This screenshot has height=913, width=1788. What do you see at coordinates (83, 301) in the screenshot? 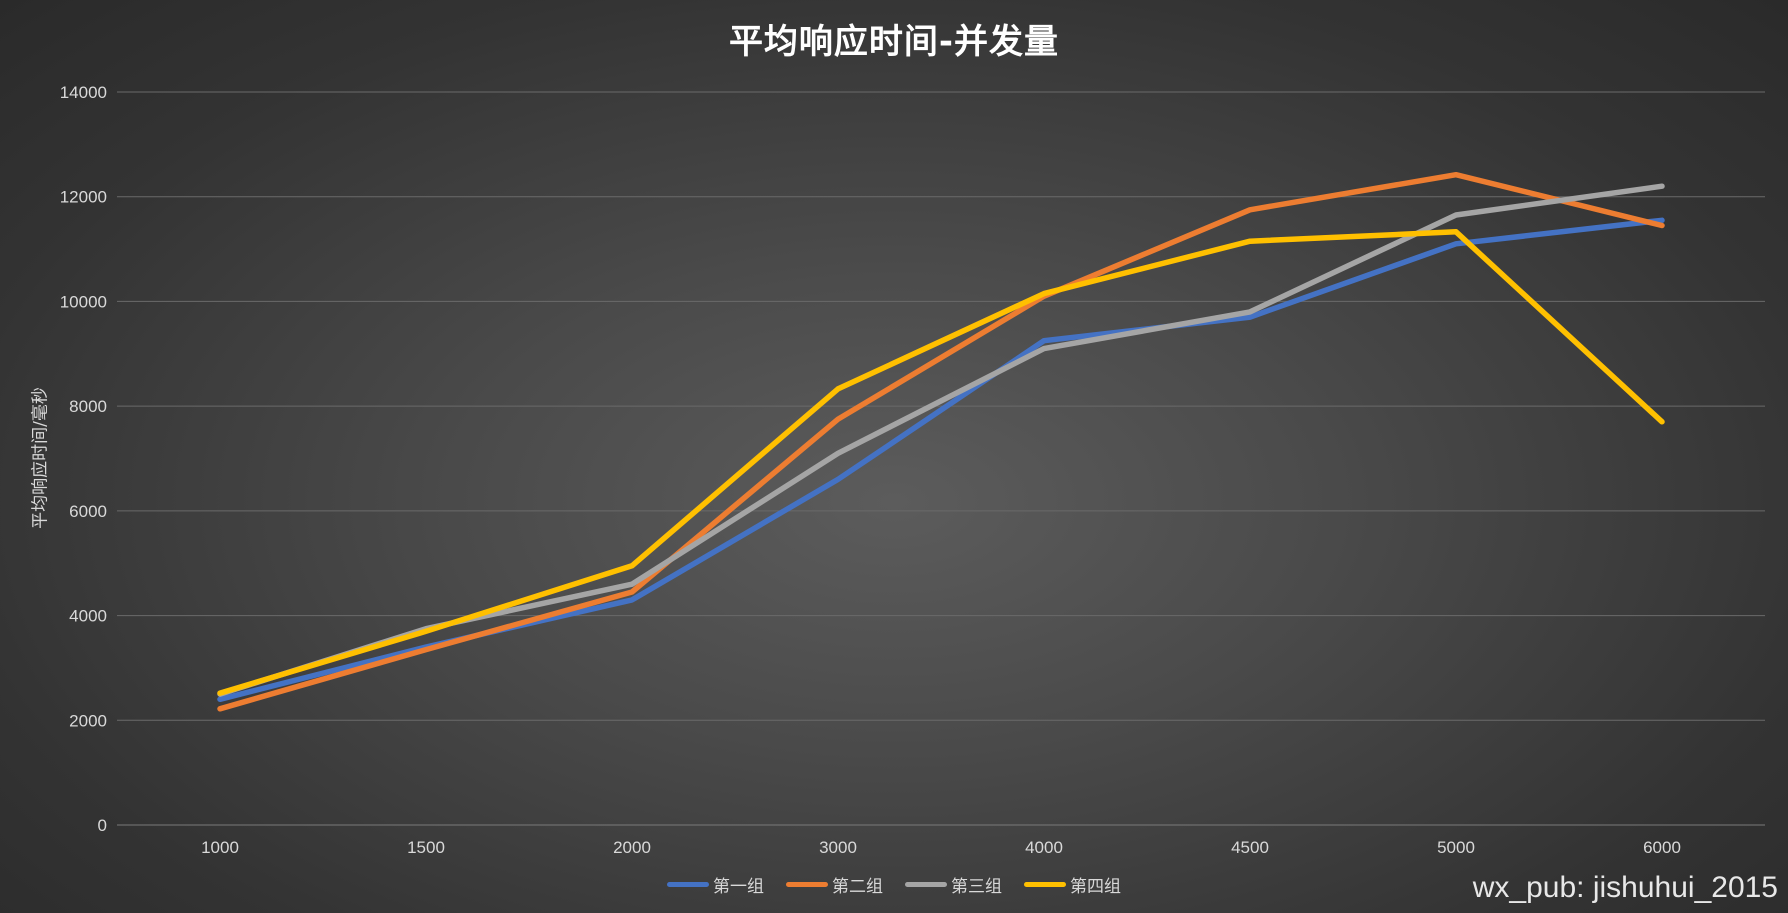
I see `y-tick-label-10000: 10000` at bounding box center [83, 301].